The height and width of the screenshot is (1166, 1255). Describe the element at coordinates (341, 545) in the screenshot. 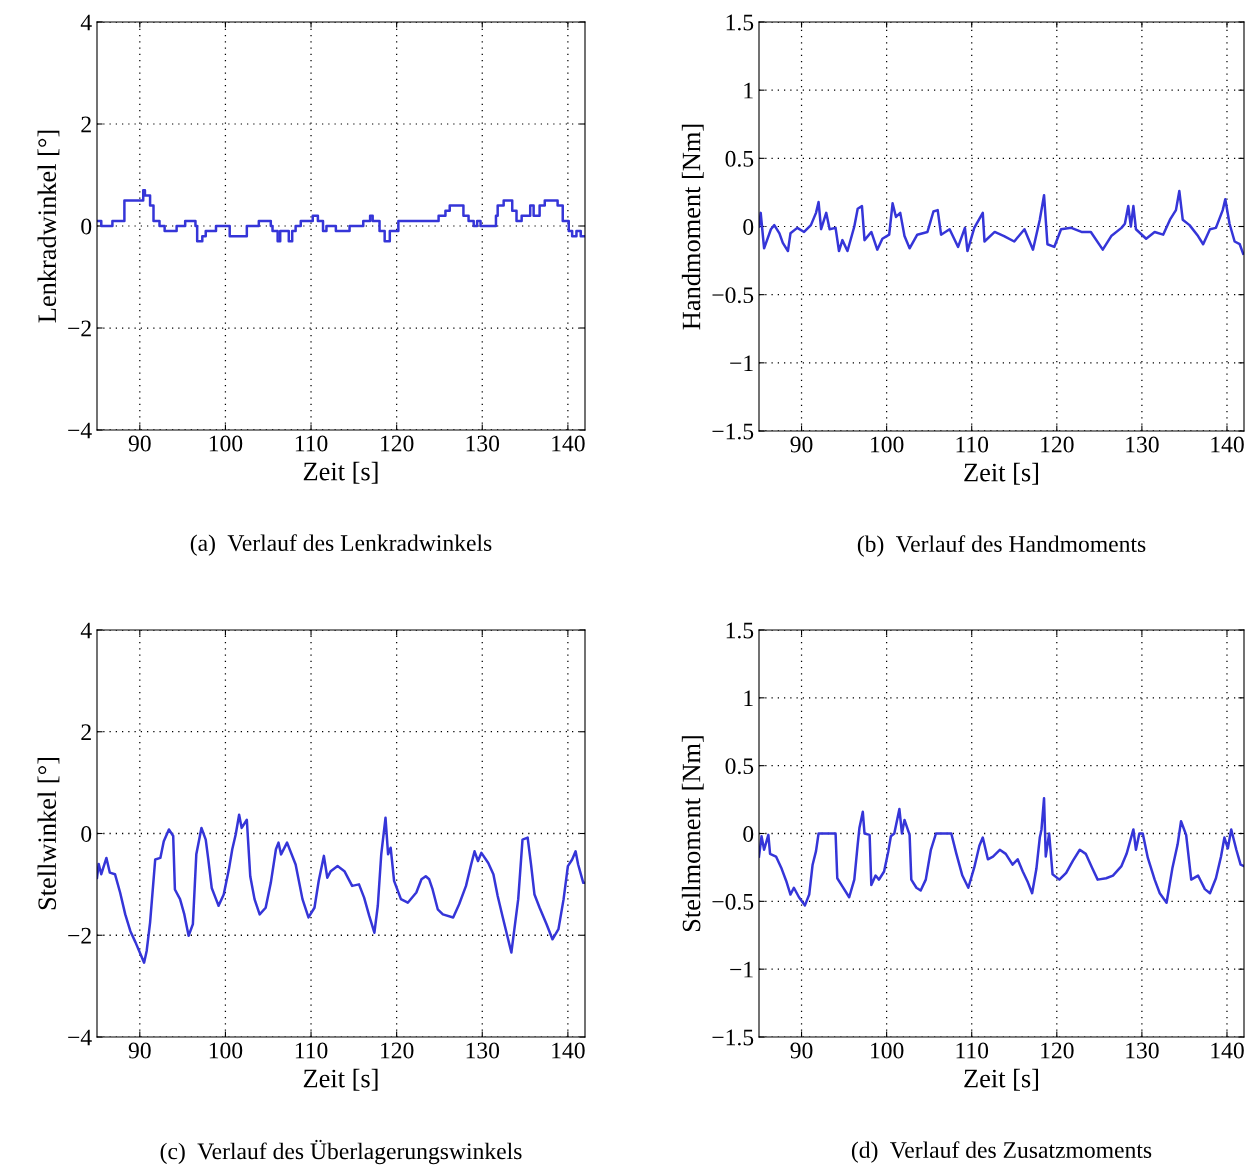

I see `text: (a) Verlauf des Lenkradwinkels` at that location.